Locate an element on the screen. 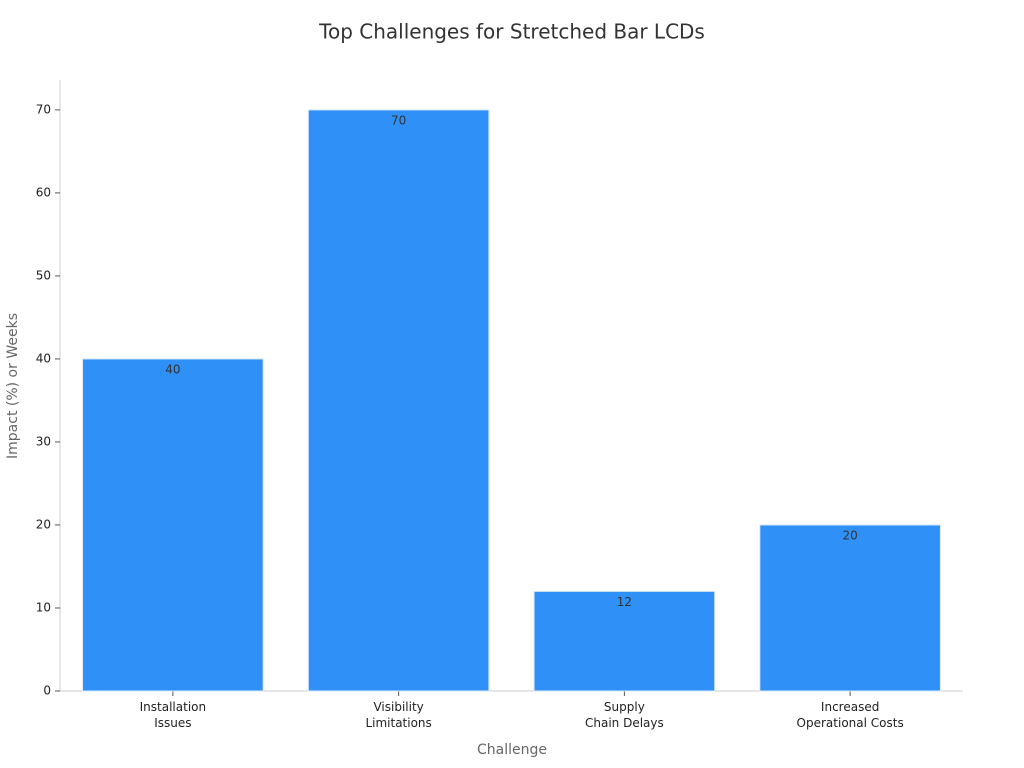 The height and width of the screenshot is (768, 1024). y-tick-label: 0 is located at coordinates (47, 691).